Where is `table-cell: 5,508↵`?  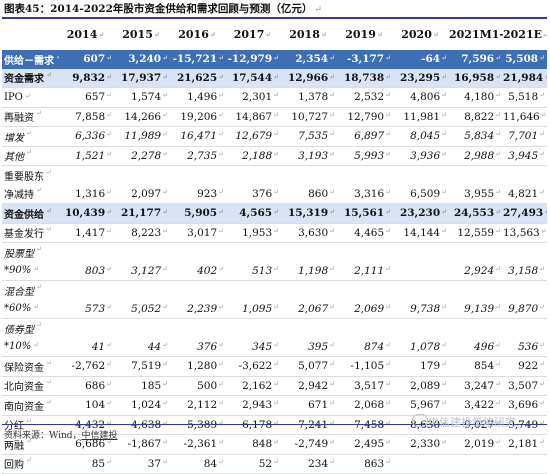 table-cell: 5,508↵ is located at coordinates (525, 59).